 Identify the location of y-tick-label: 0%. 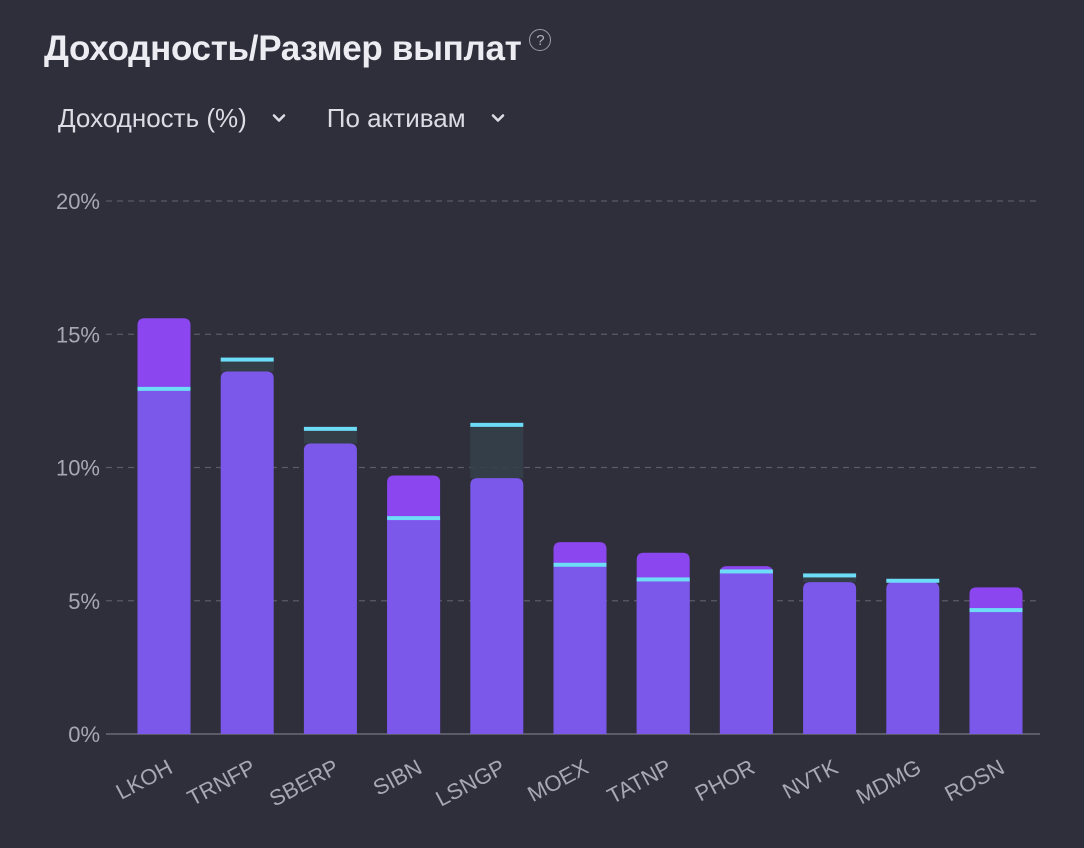
(84, 734).